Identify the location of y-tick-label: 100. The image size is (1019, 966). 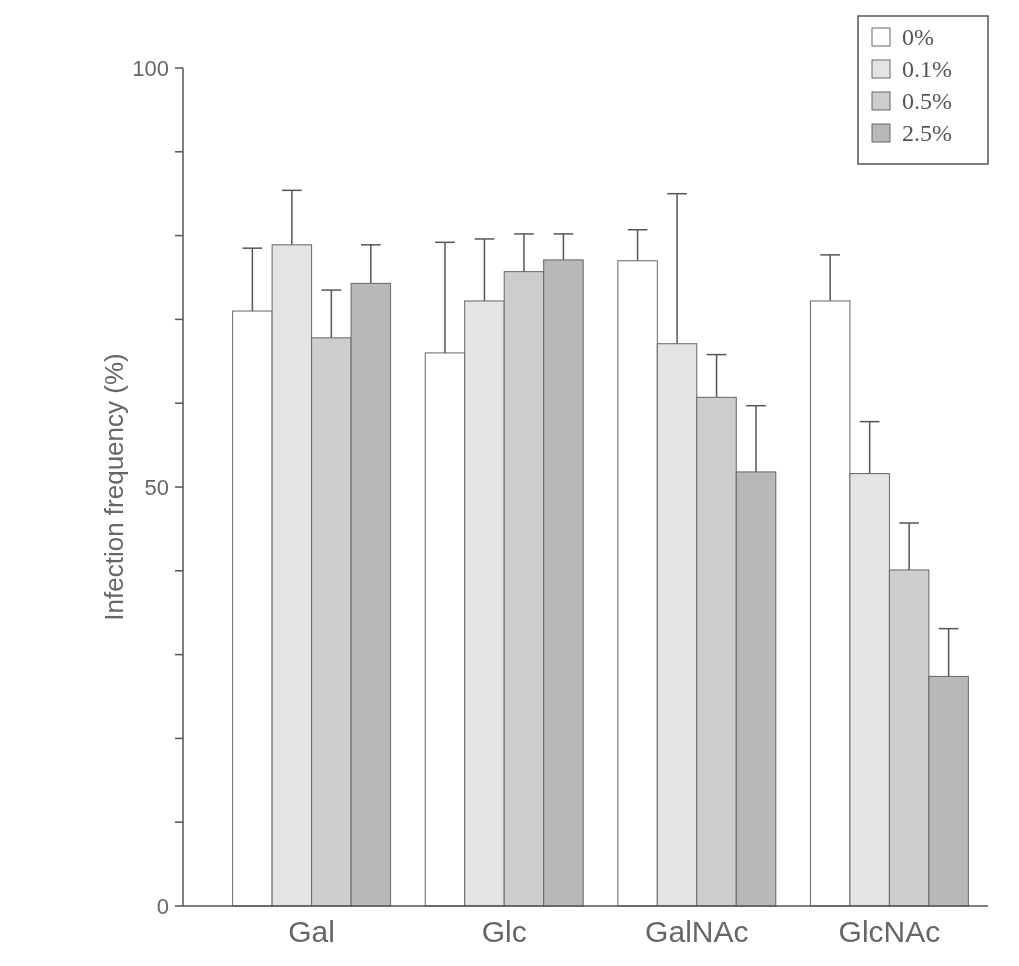
(150, 68).